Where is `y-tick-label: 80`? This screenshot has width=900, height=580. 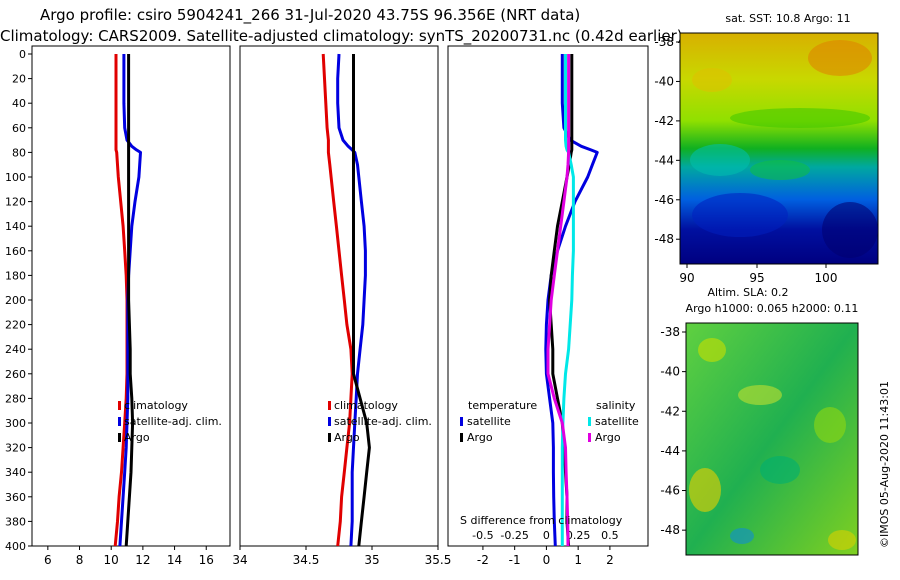 y-tick-label: 80 is located at coordinates (19, 152).